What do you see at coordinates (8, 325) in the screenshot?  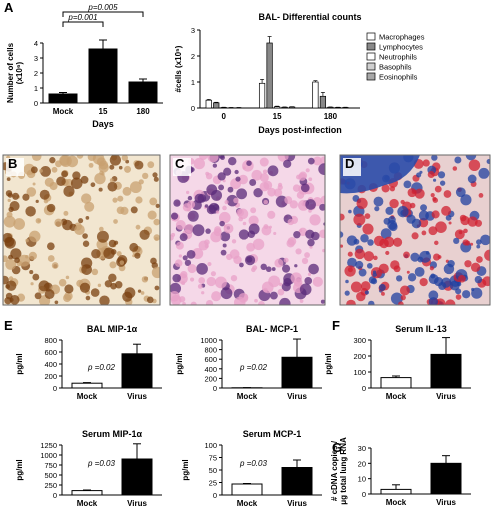 I see `panel-label-E: E` at bounding box center [8, 325].